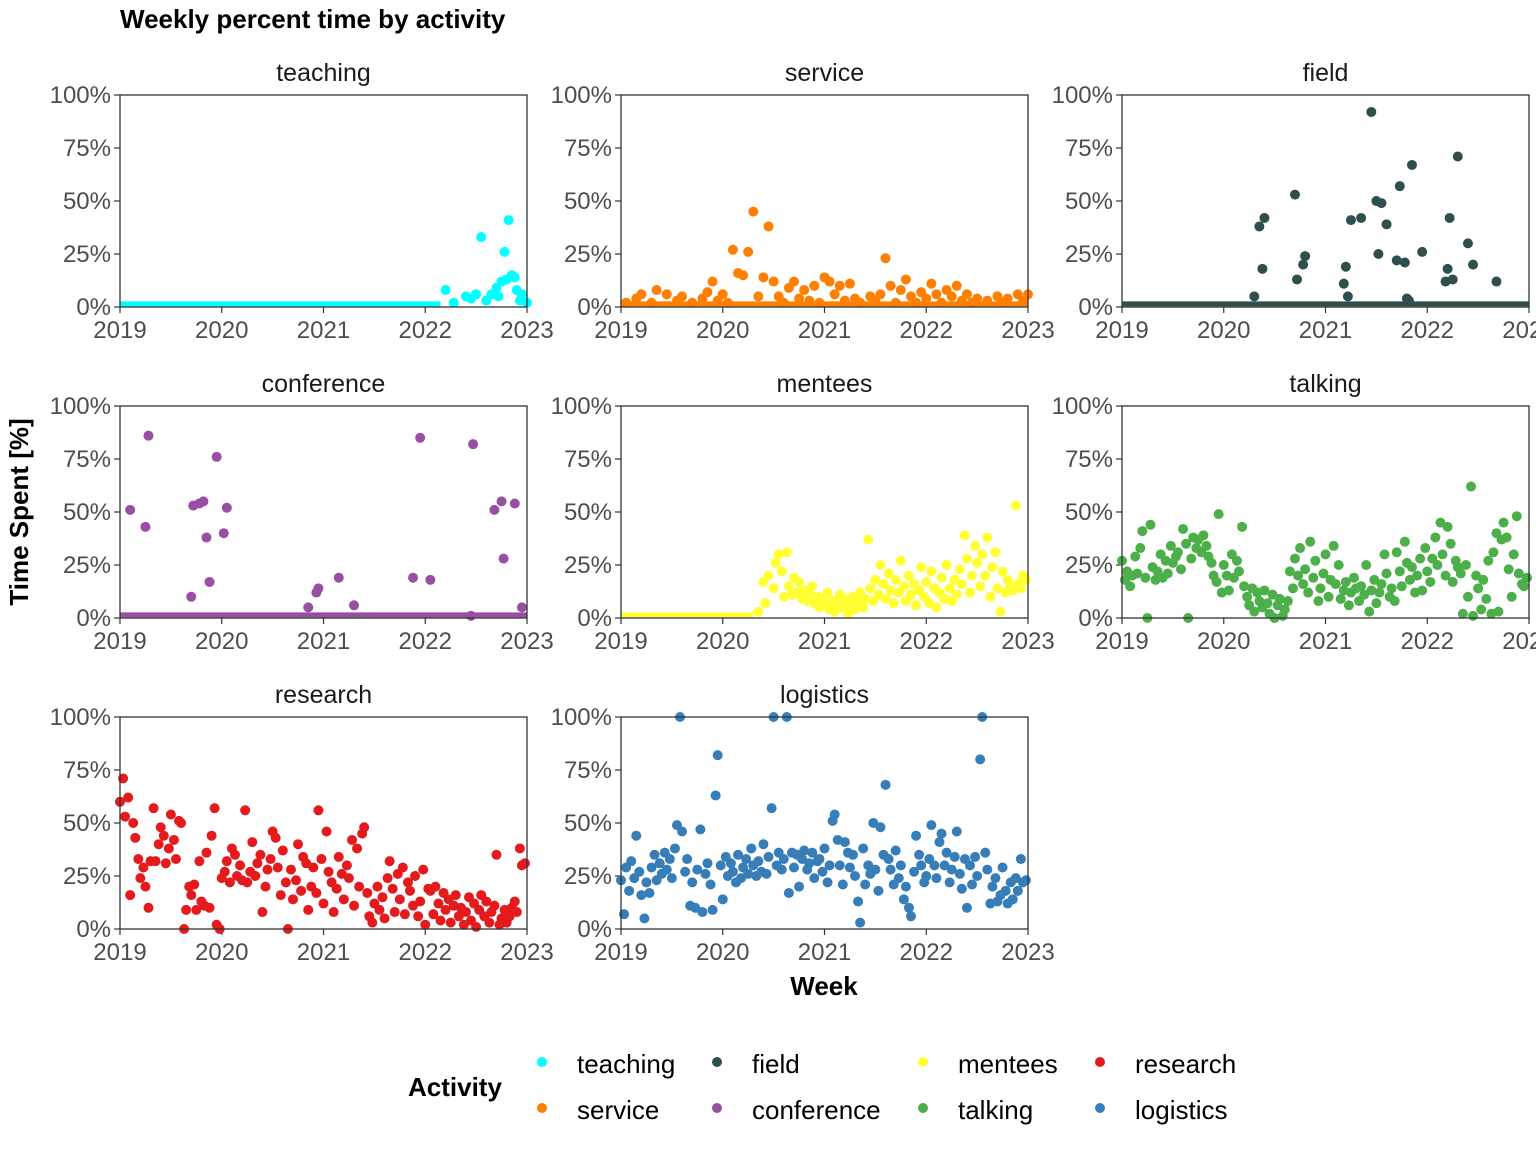  What do you see at coordinates (816, 1110) in the screenshot?
I see `legend-label-conference: conference` at bounding box center [816, 1110].